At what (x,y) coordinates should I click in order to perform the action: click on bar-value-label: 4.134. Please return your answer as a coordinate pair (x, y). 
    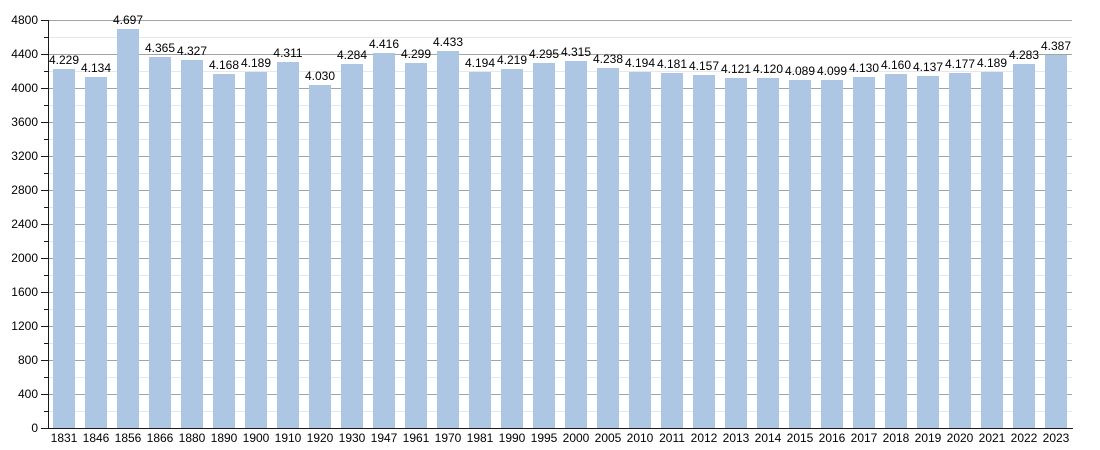
    Looking at the image, I should click on (96, 67).